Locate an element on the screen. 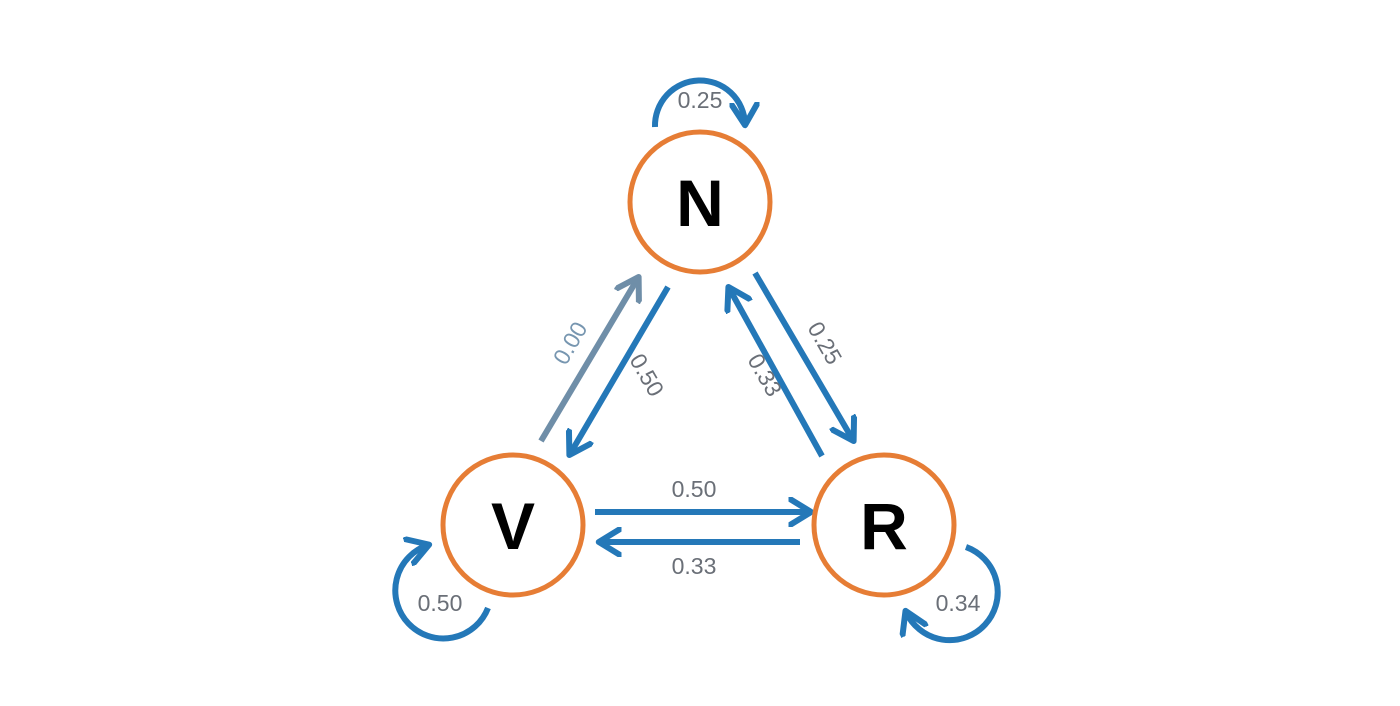  edge-r-to-n is located at coordinates (777, 373).